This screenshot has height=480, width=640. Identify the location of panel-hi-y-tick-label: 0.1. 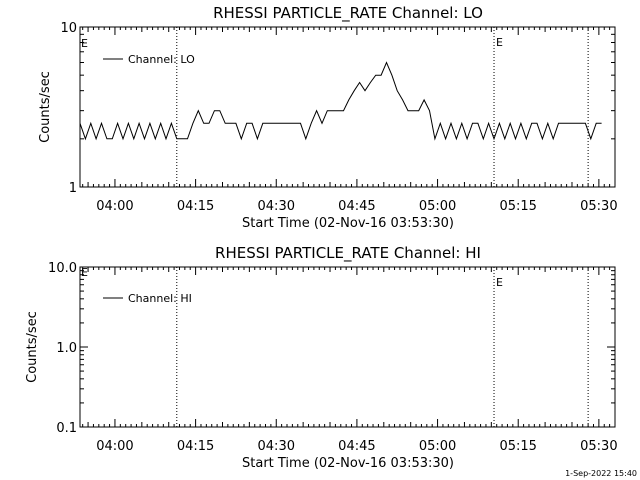
(66, 428).